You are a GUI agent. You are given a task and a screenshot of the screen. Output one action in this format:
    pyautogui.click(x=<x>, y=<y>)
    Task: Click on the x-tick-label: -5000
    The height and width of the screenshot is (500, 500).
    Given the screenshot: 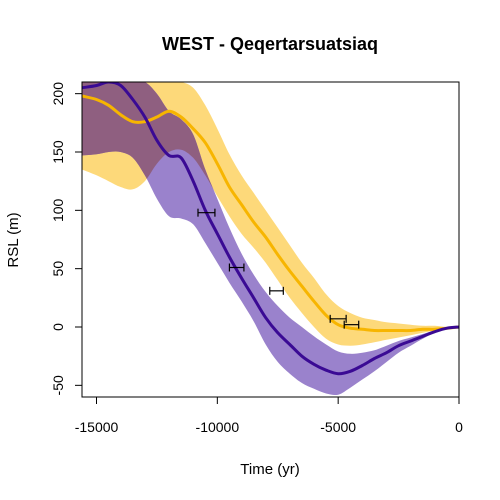 What is the action you would take?
    pyautogui.click(x=338, y=427)
    